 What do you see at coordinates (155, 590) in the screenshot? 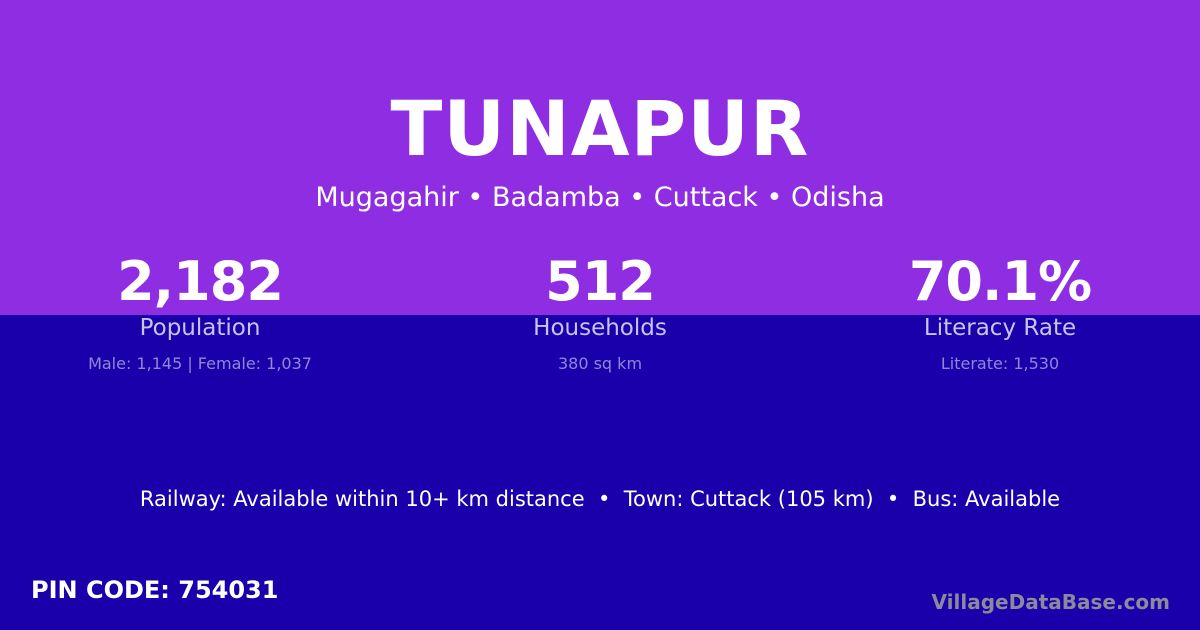
I see `pin-code: PIN CODE: 754031` at bounding box center [155, 590].